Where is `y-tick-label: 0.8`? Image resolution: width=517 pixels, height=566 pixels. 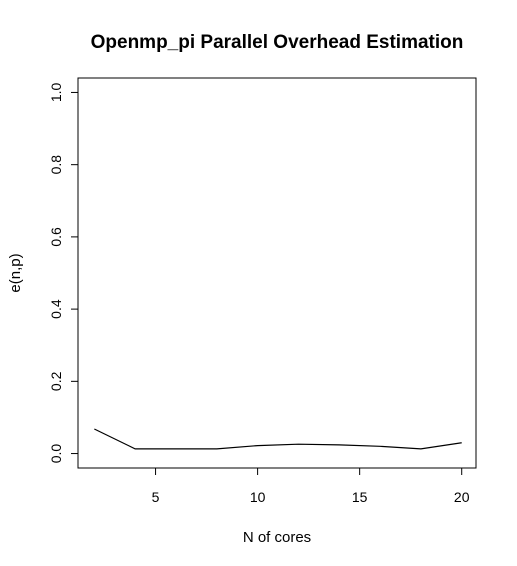
y-tick-label: 0.8 is located at coordinates (56, 165).